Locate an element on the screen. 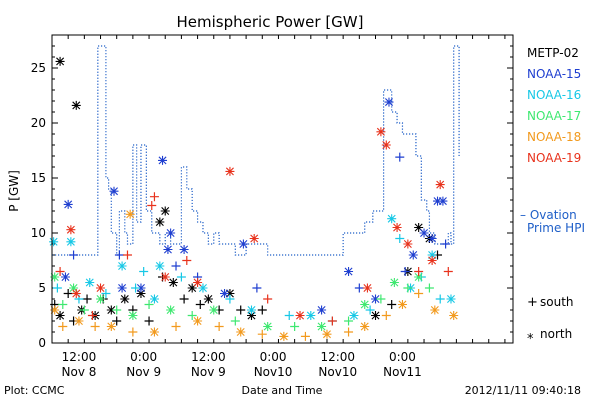 The image size is (600, 400). legend-entry: NOAA-19 is located at coordinates (554, 158).